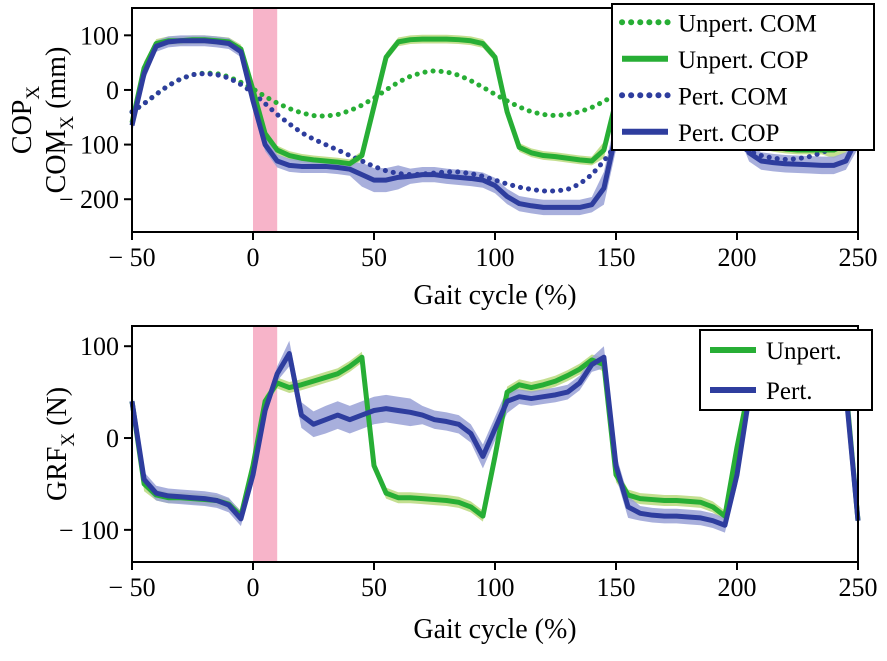 The height and width of the screenshot is (661, 887). What do you see at coordinates (786, 370) in the screenshot?
I see `grf-legend-box` at bounding box center [786, 370].